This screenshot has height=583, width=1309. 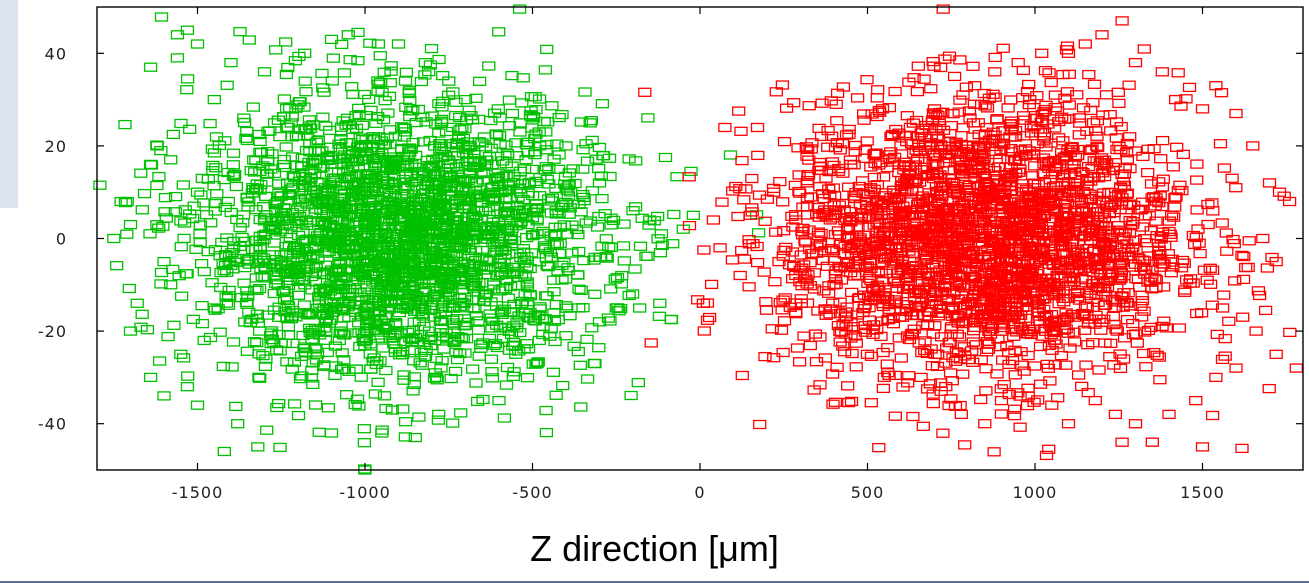 I want to click on slide-side-panel, so click(x=9, y=104).